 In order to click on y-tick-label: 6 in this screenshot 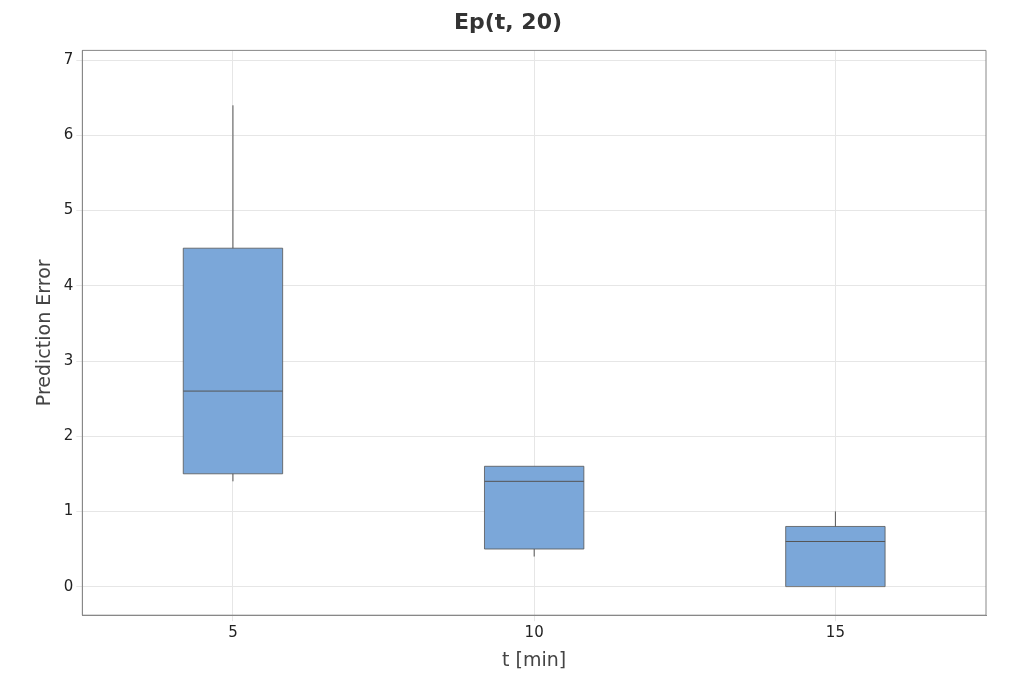, I will do `click(68, 134)`.